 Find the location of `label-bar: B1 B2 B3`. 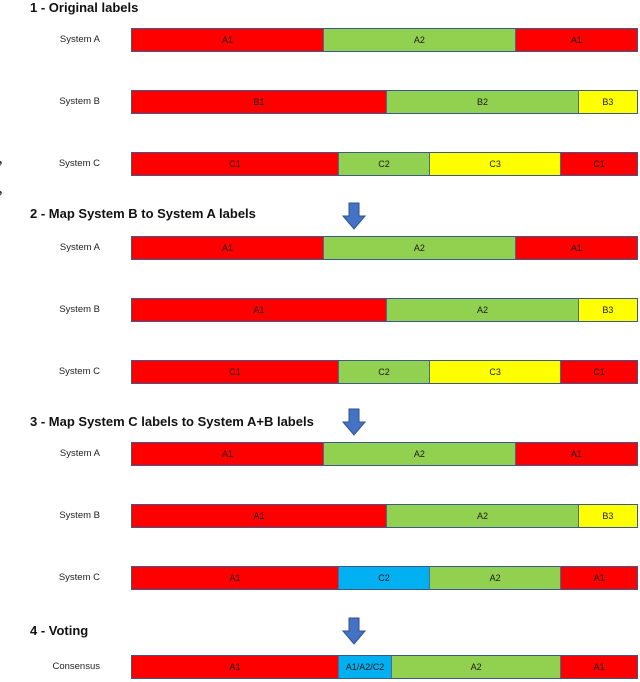

label-bar: B1 B2 B3 is located at coordinates (384, 102).